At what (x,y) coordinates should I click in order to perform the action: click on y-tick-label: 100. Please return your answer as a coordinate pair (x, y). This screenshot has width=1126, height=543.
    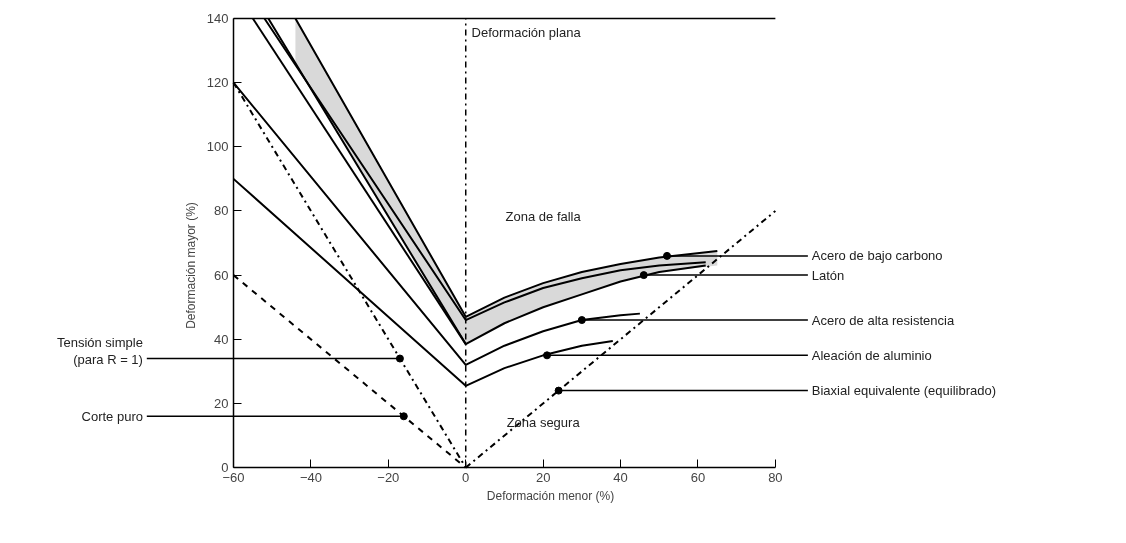
    Looking at the image, I should click on (217, 147).